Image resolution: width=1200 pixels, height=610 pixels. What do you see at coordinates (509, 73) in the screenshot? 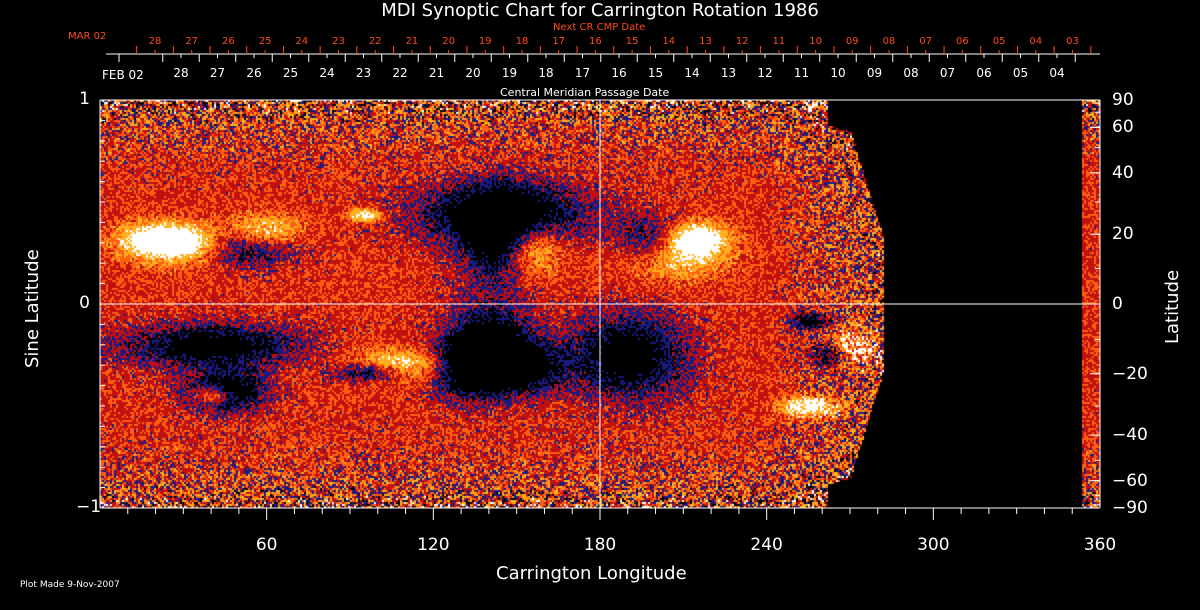
I see `cmp-day-label: 19` at bounding box center [509, 73].